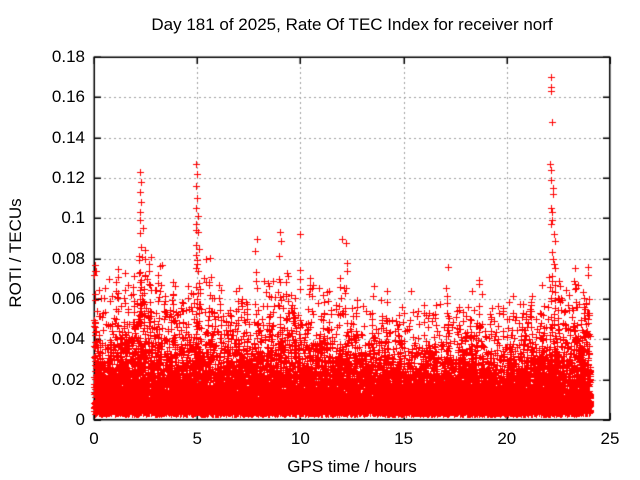 Image resolution: width=640 pixels, height=480 pixels. Describe the element at coordinates (404, 438) in the screenshot. I see `x-tick-label: 15` at that location.